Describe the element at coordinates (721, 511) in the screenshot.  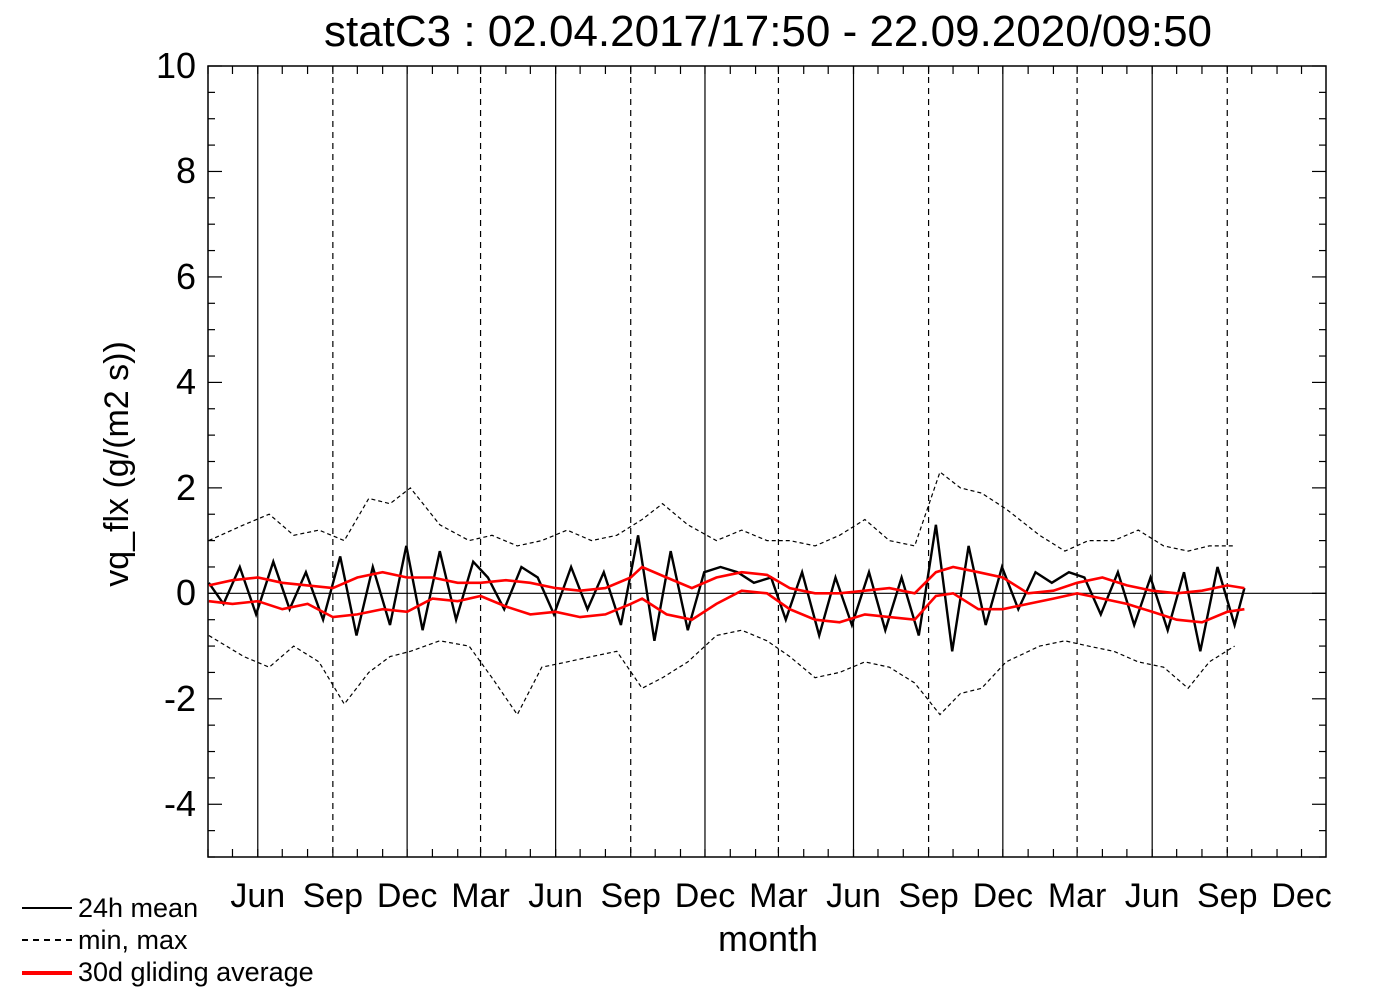
I see `series-max-line` at that location.